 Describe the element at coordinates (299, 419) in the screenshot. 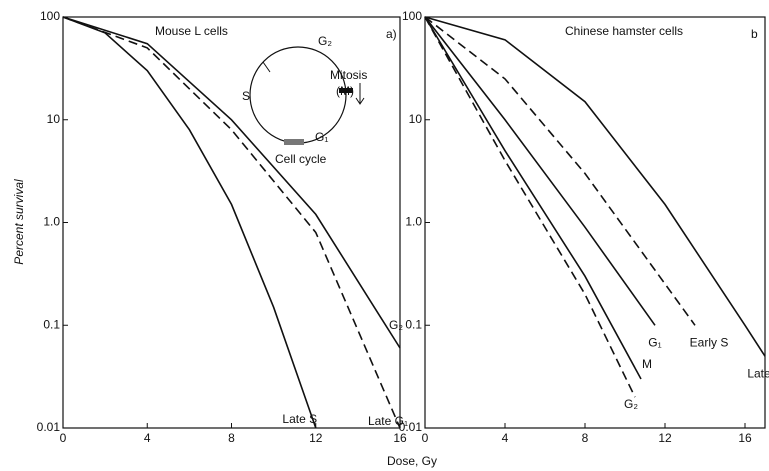

I see `series-label: Late S` at that location.